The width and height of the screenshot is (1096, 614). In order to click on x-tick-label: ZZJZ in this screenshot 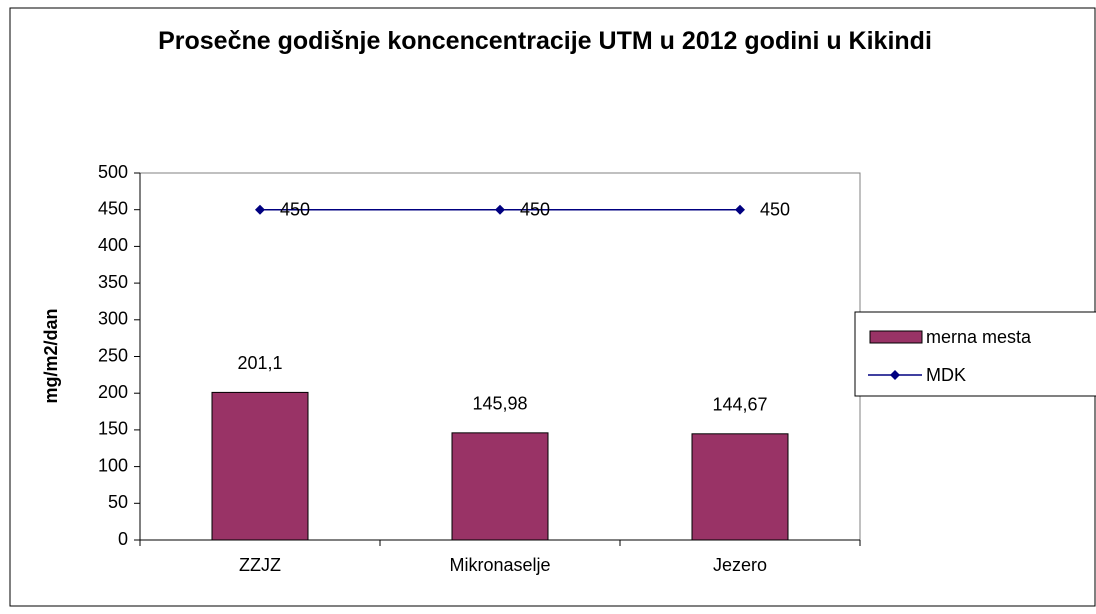, I will do `click(260, 565)`.